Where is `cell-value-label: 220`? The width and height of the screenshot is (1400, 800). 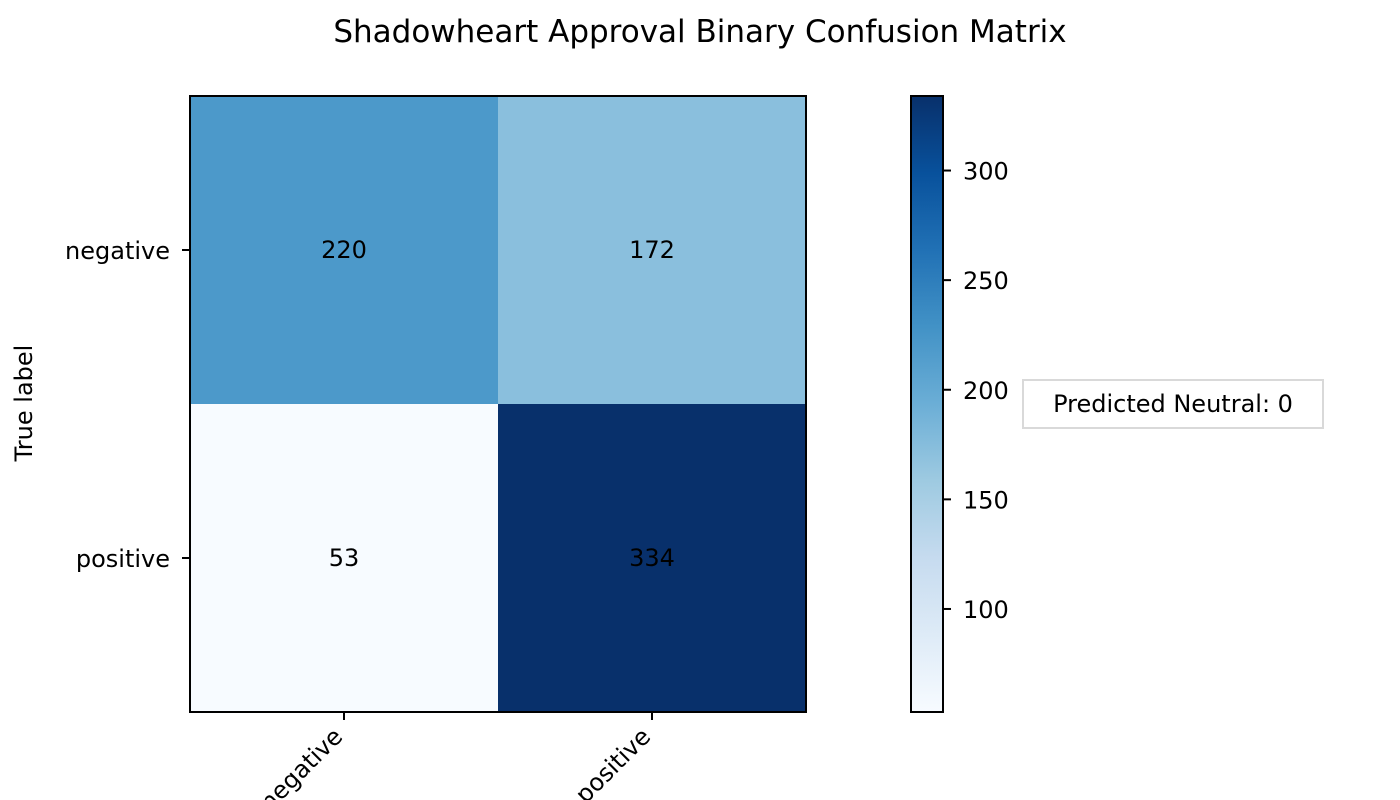
cell-value-label: 220 is located at coordinates (344, 250).